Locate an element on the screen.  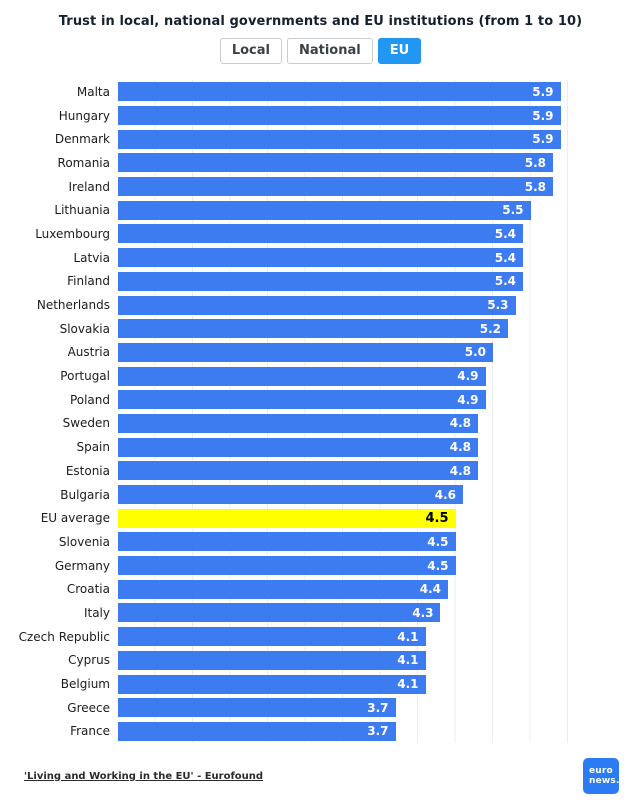
euronews-logo-text-line2: news. is located at coordinates (604, 781).